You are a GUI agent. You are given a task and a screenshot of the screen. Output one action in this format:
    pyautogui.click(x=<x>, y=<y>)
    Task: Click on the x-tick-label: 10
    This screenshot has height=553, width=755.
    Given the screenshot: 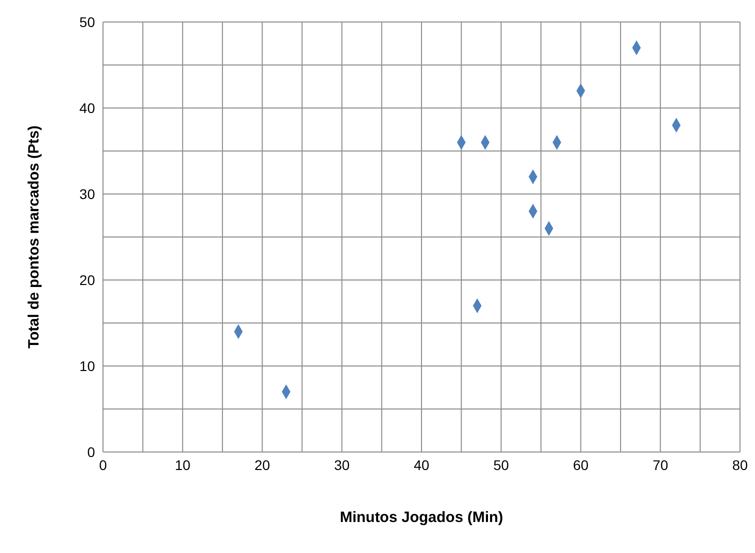 What is the action you would take?
    pyautogui.click(x=182, y=464)
    